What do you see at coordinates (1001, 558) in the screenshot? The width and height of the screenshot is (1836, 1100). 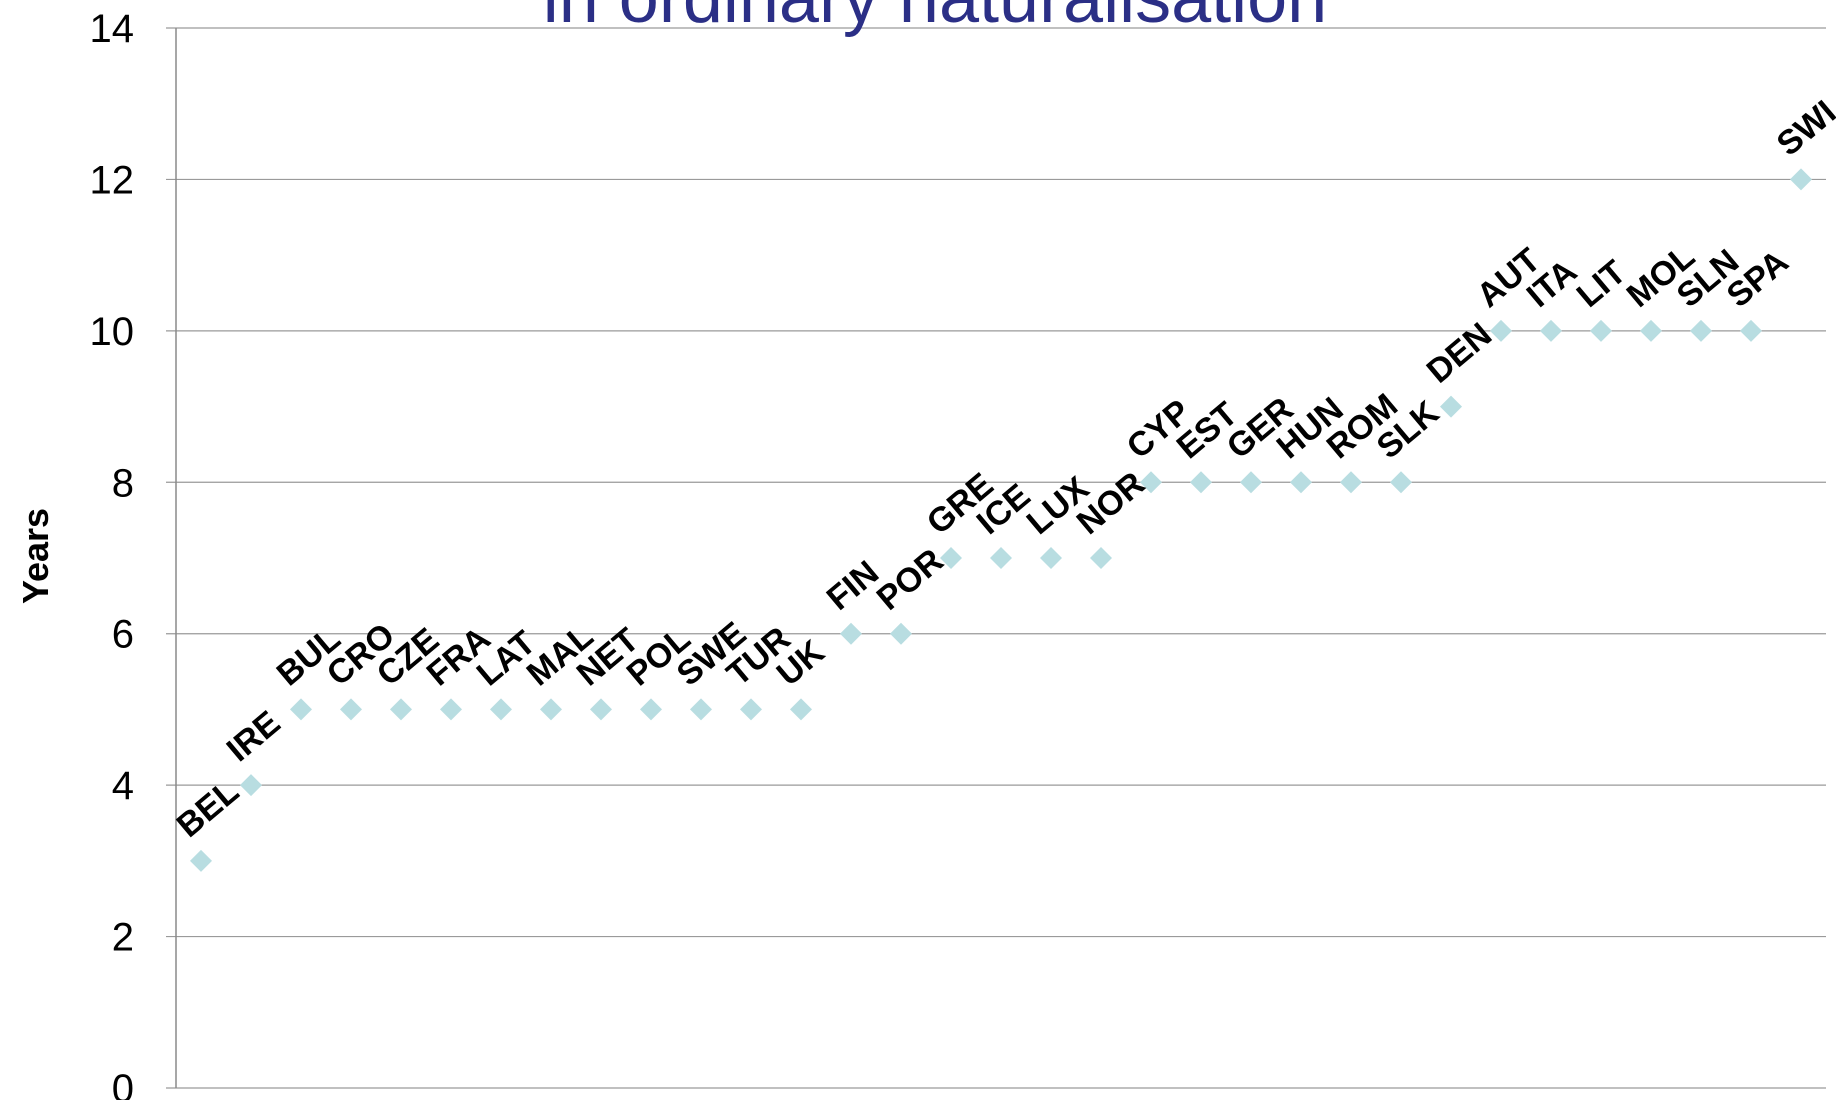 I see `data-point-ice` at bounding box center [1001, 558].